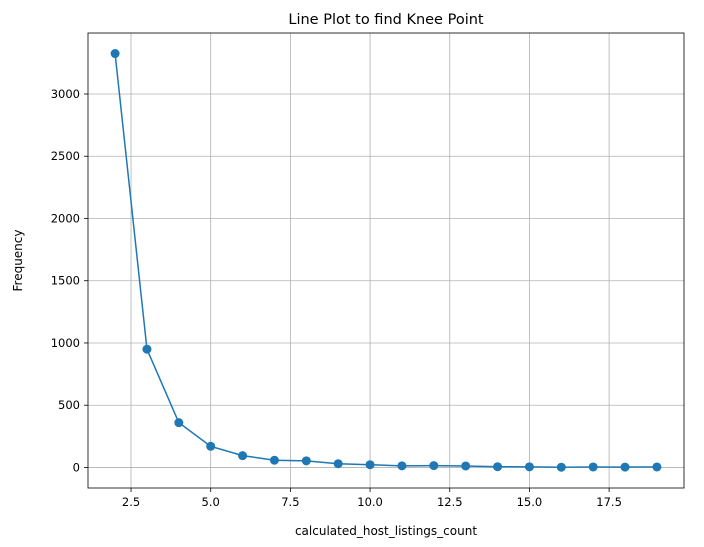 This screenshot has width=704, height=547. Describe the element at coordinates (450, 502) in the screenshot. I see `x-tick-label: 12.5` at that location.